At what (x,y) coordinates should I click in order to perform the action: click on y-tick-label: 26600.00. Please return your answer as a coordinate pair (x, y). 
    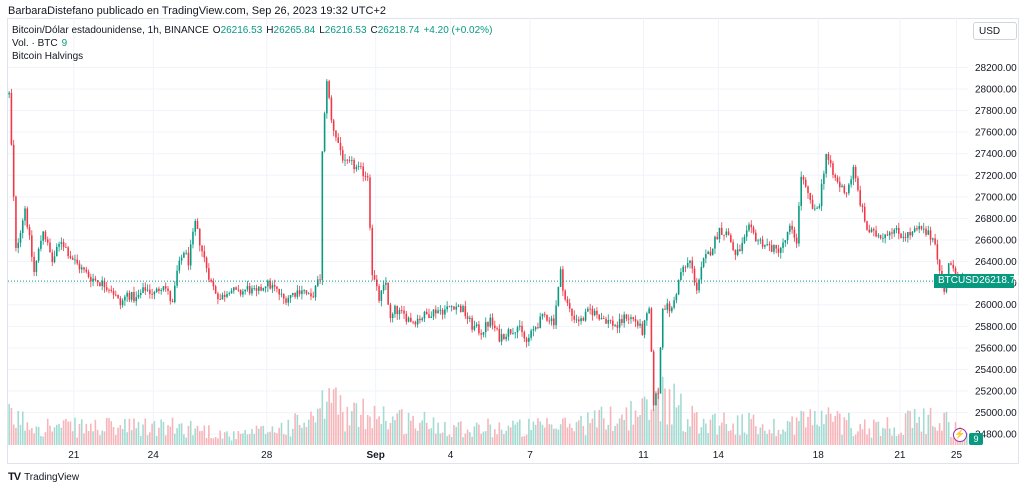
    Looking at the image, I should click on (996, 241).